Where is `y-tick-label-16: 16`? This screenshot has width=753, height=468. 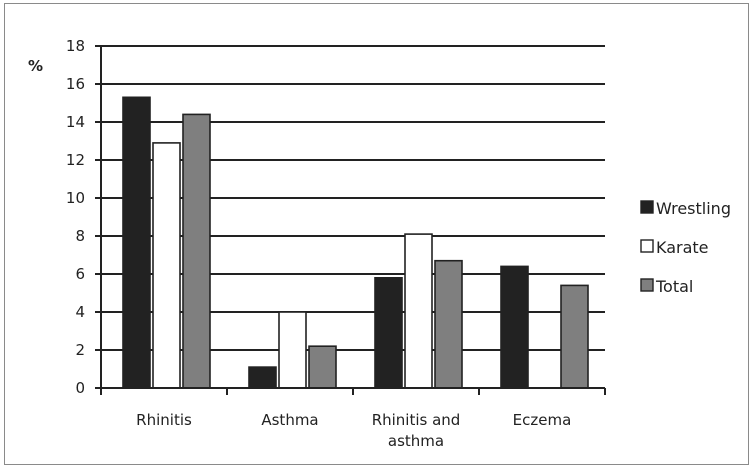
y-tick-label-16: 16 is located at coordinates (75, 84).